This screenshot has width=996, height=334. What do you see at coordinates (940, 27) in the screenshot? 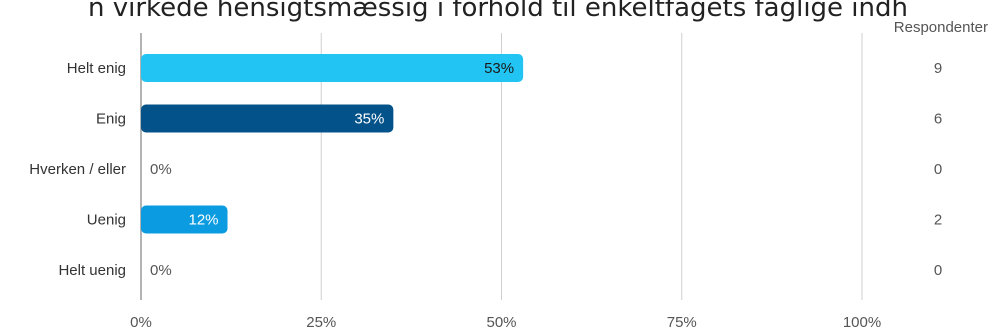
I see `respondents-header: Respondenter` at bounding box center [940, 27].